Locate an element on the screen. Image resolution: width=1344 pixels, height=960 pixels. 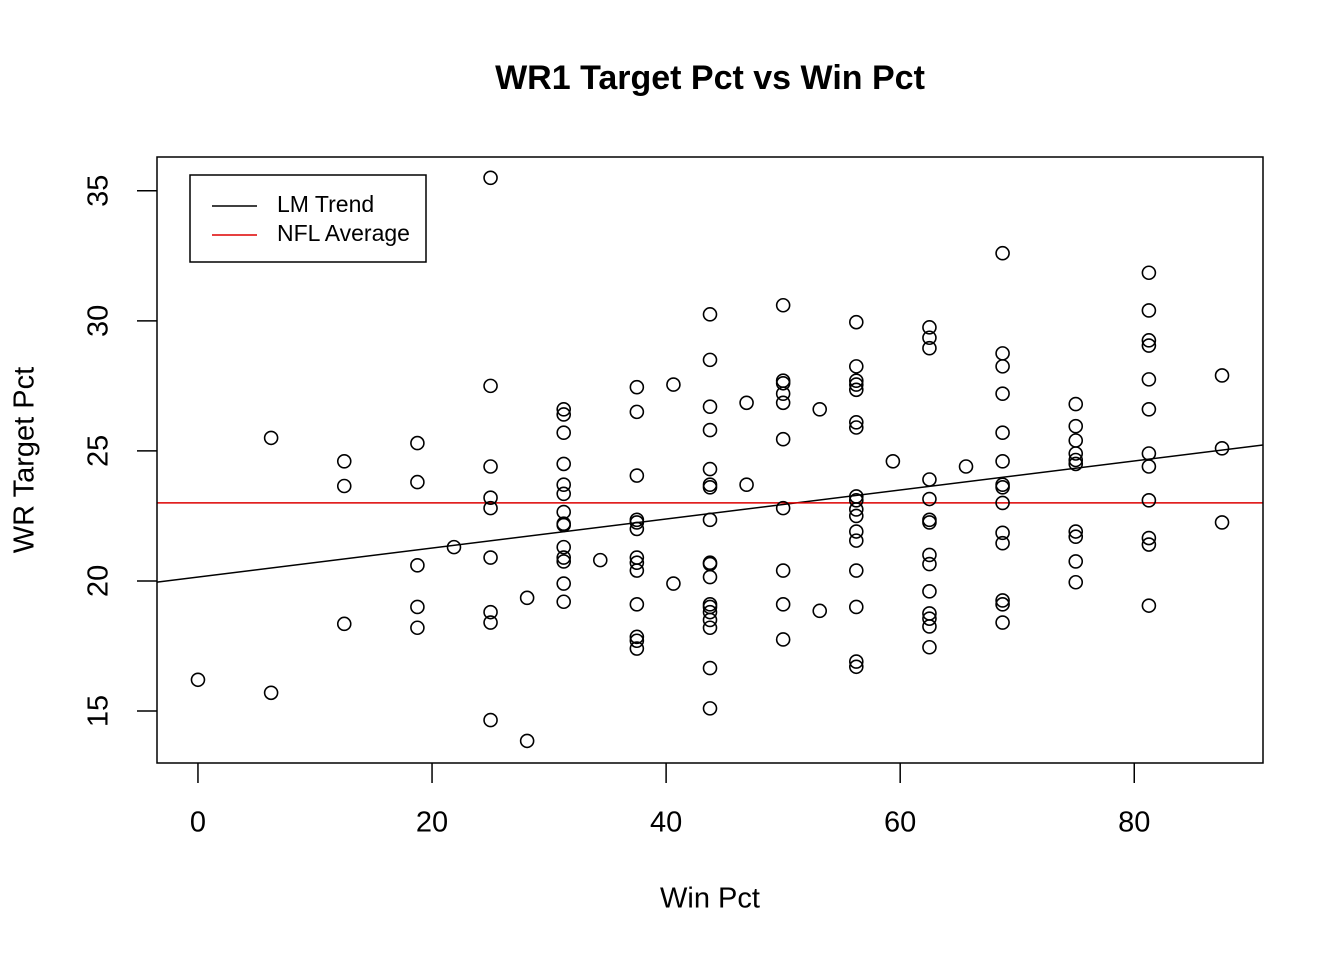
x-tick-label: 0 is located at coordinates (198, 823).